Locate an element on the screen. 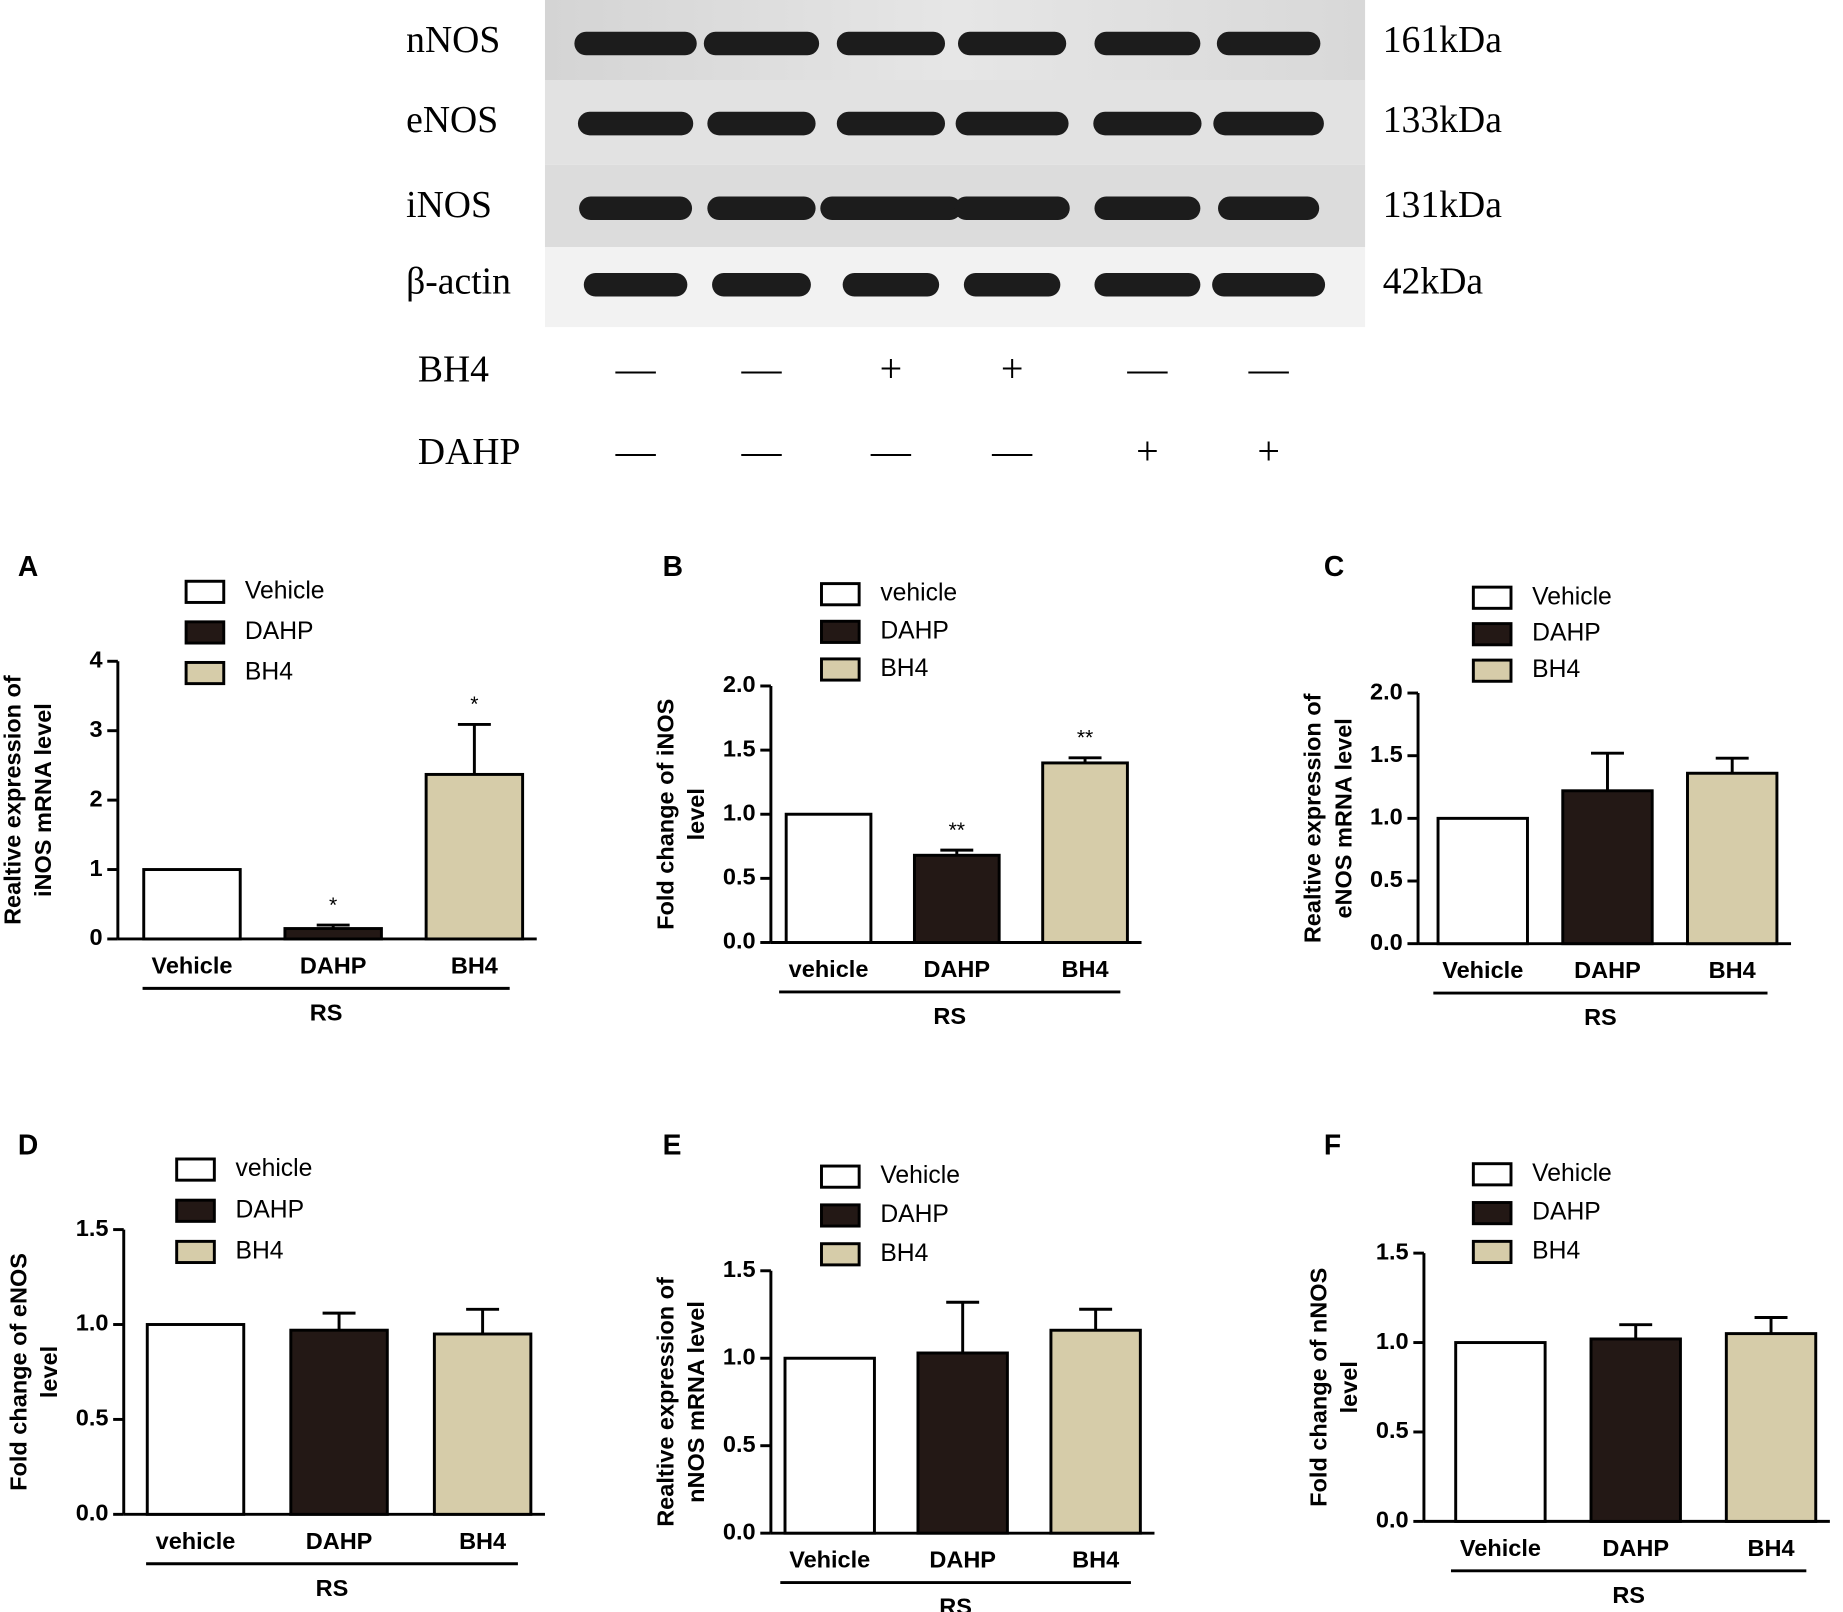 The width and height of the screenshot is (1843, 1612). x-tick-label: vehicle is located at coordinates (196, 1541).